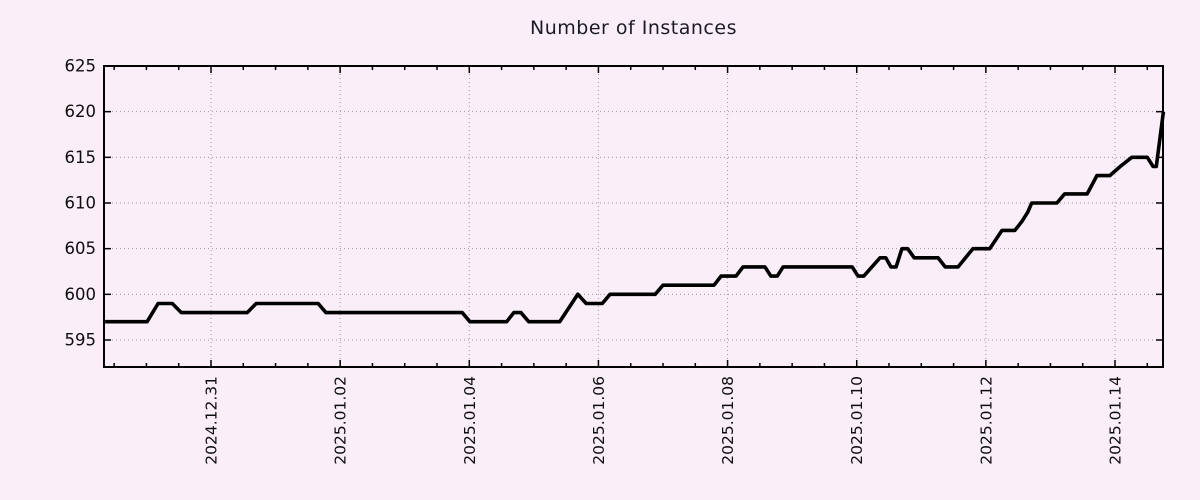 The width and height of the screenshot is (1200, 500). What do you see at coordinates (470, 420) in the screenshot?
I see `x-axis-tick-label: 2025.01.04` at bounding box center [470, 420].